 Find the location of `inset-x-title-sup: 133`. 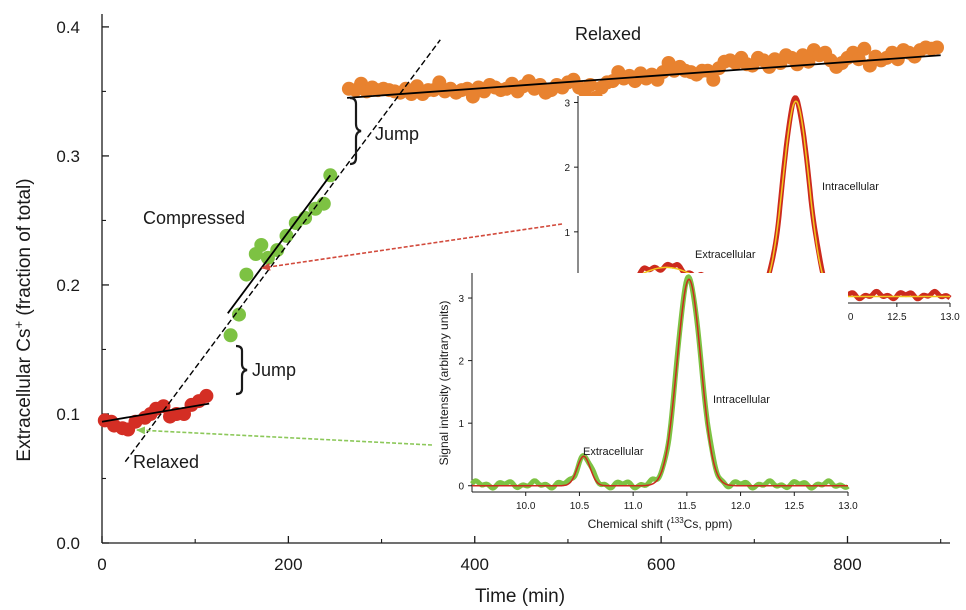

inset-x-title-sup: 133 is located at coordinates (677, 520).